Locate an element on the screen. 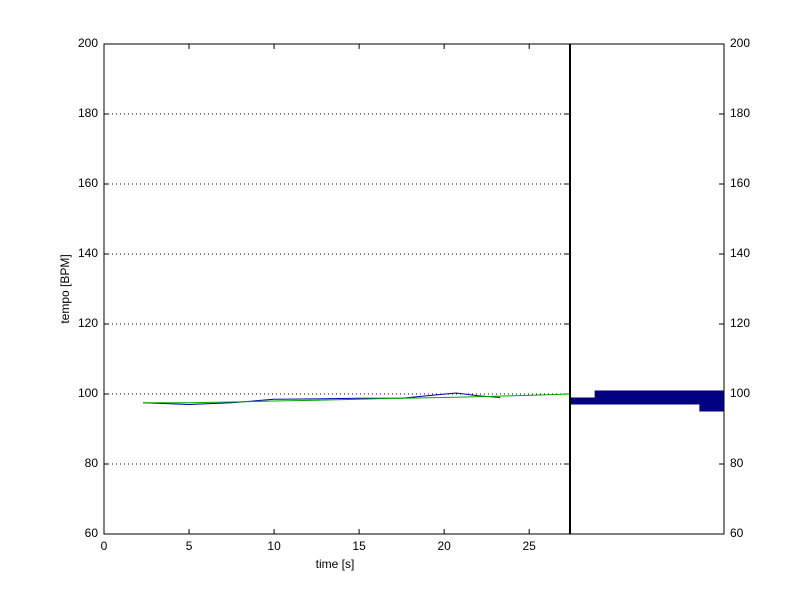 The width and height of the screenshot is (801, 600). x-tick-label: 5 is located at coordinates (189, 546).